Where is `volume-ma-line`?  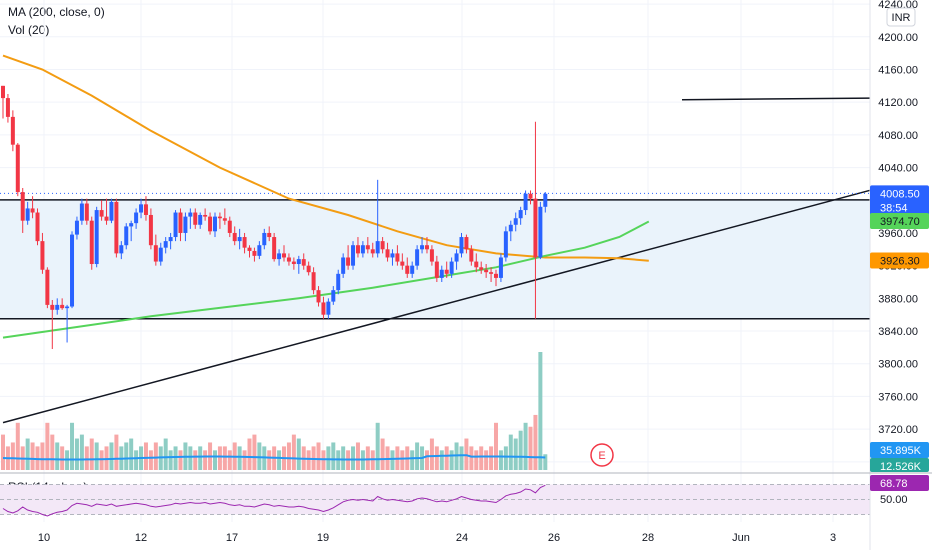
volume-ma-line is located at coordinates (274, 457).